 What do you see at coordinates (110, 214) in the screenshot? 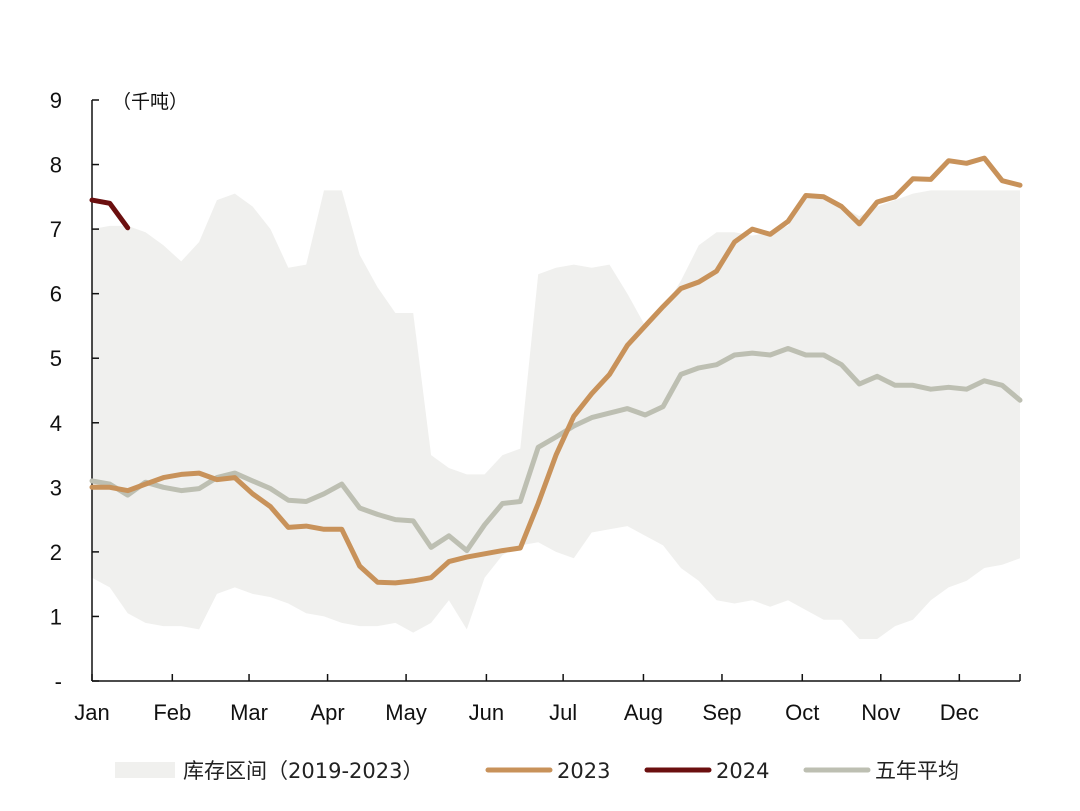
I see `series-line-2024` at bounding box center [110, 214].